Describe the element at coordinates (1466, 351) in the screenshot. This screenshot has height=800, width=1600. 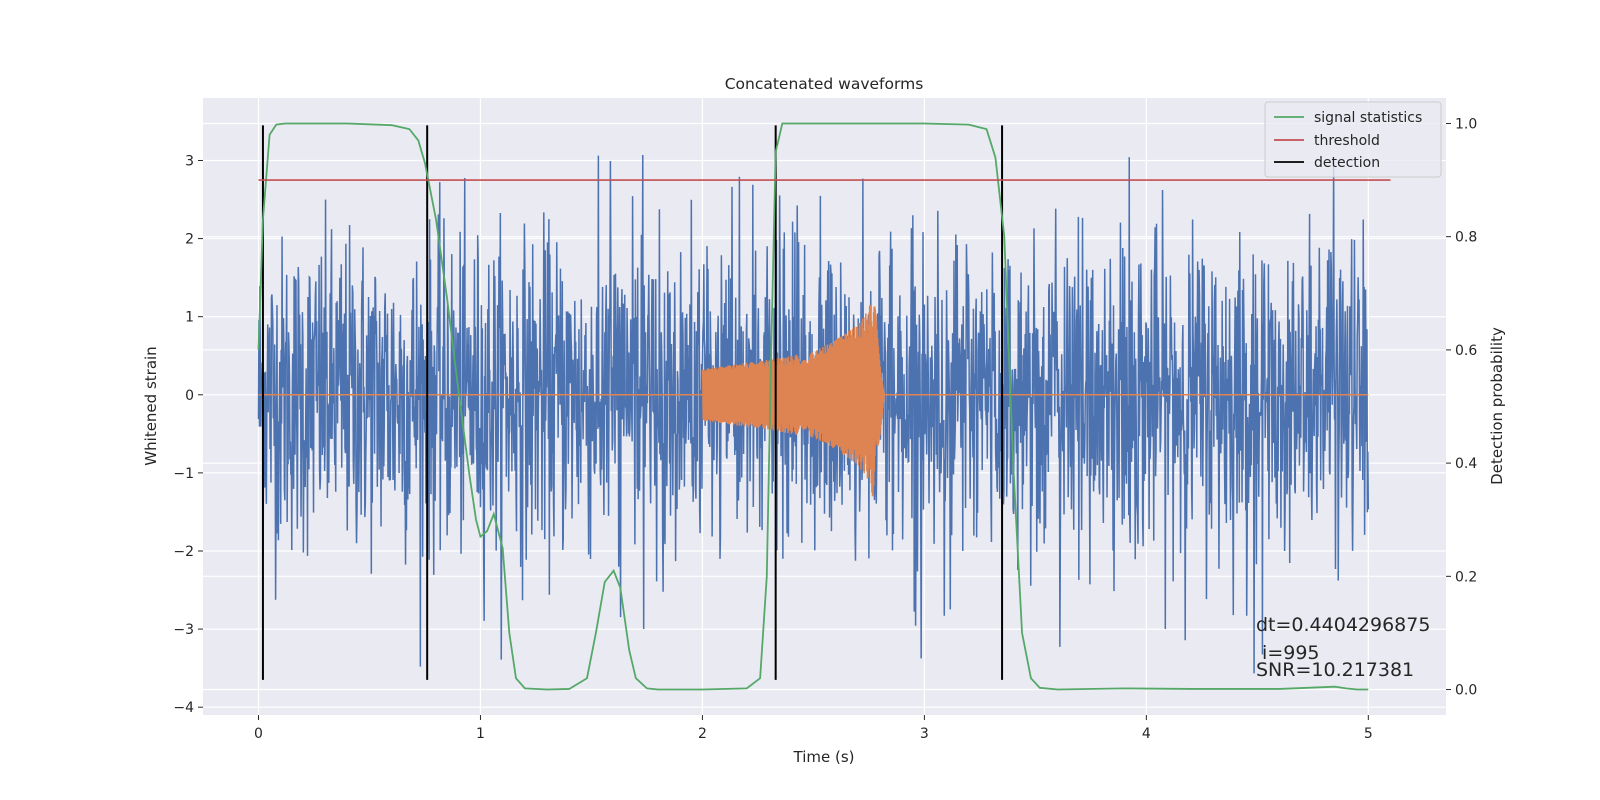
I see `y-right-tick-label: 0.6` at that location.